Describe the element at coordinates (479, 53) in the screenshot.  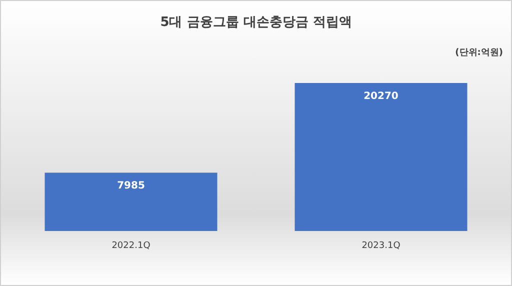
I see `text: (단위:억원)` at that location.